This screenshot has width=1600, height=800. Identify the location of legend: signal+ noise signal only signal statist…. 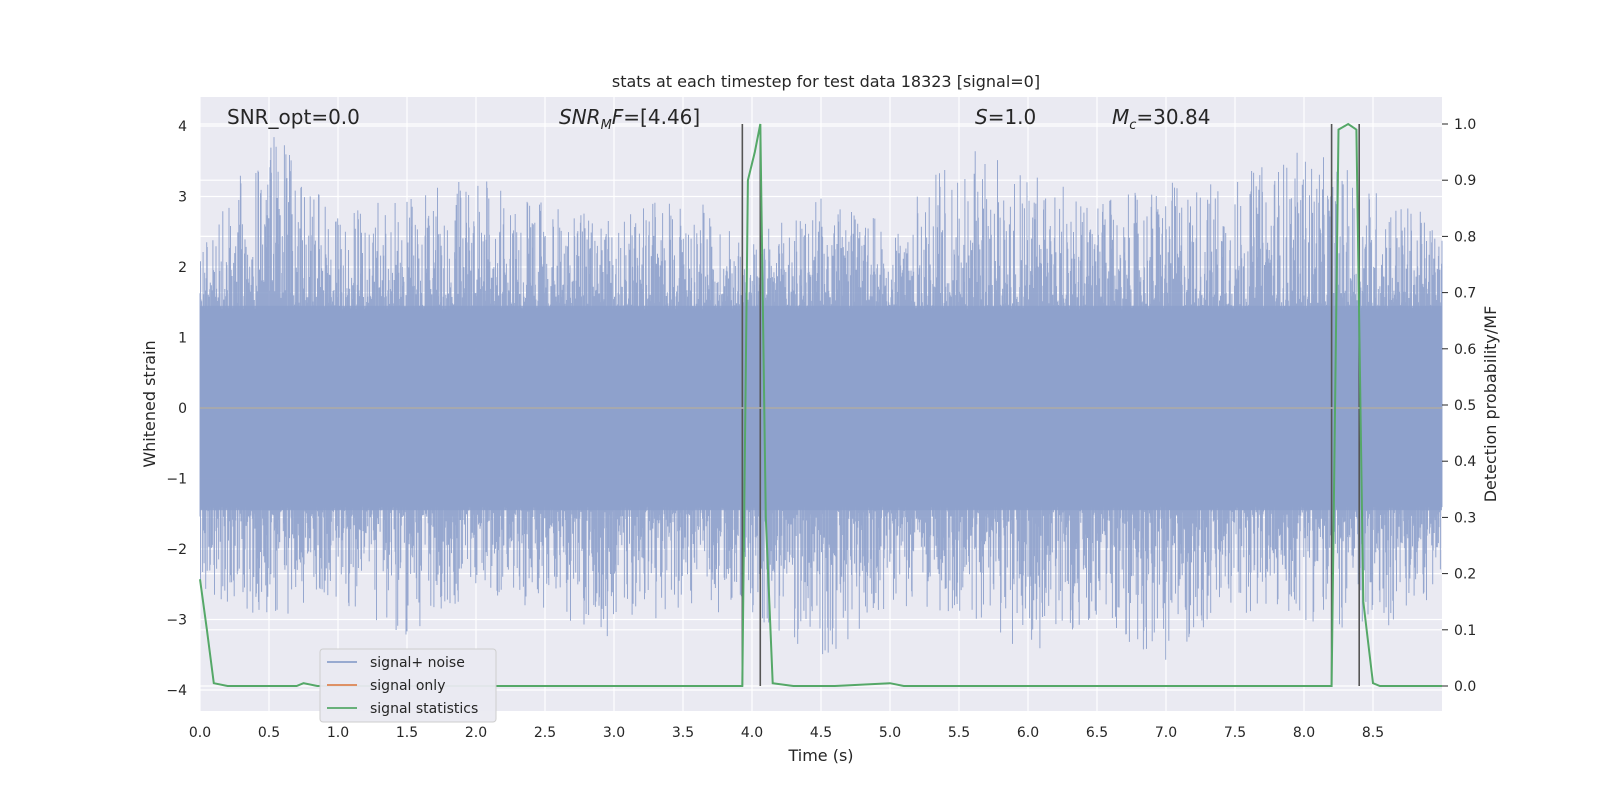
(408, 685).